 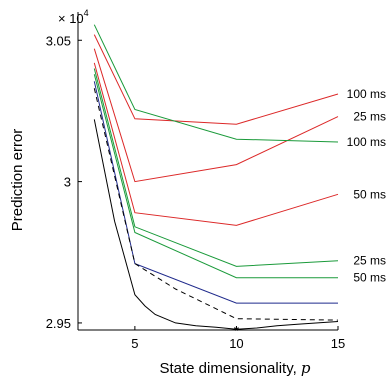 I want to click on y-tick-label: 2.95, so click(x=58, y=323).